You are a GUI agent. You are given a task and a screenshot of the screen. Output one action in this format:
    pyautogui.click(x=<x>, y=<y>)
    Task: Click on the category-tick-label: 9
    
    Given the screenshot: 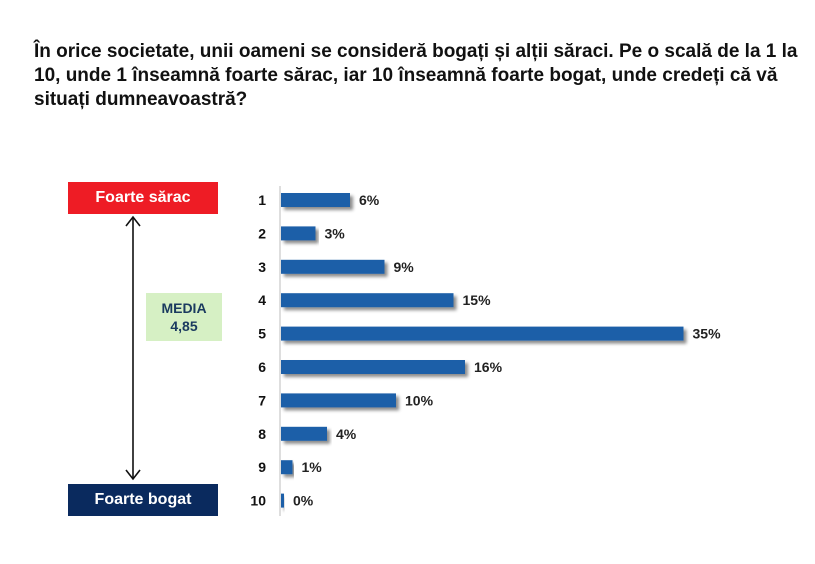 What is the action you would take?
    pyautogui.click(x=262, y=467)
    